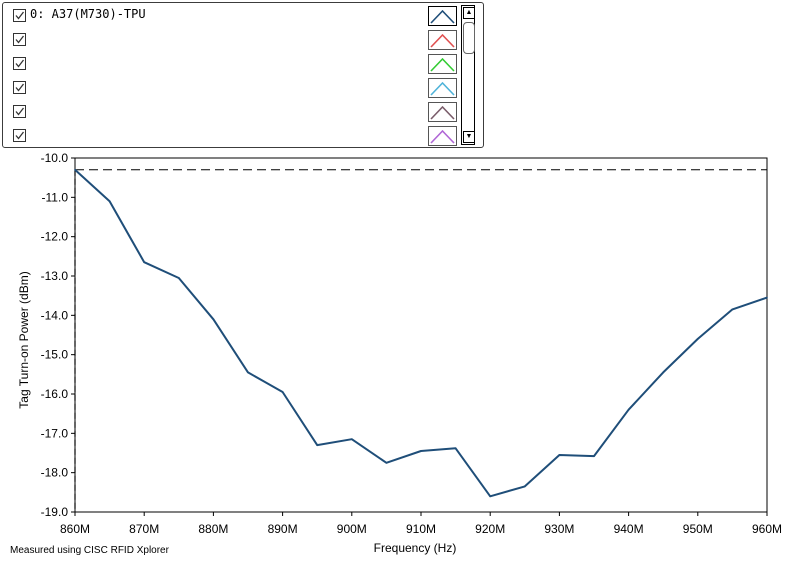 The image size is (797, 565). I want to click on scrollbar-thumb, so click(469, 38).